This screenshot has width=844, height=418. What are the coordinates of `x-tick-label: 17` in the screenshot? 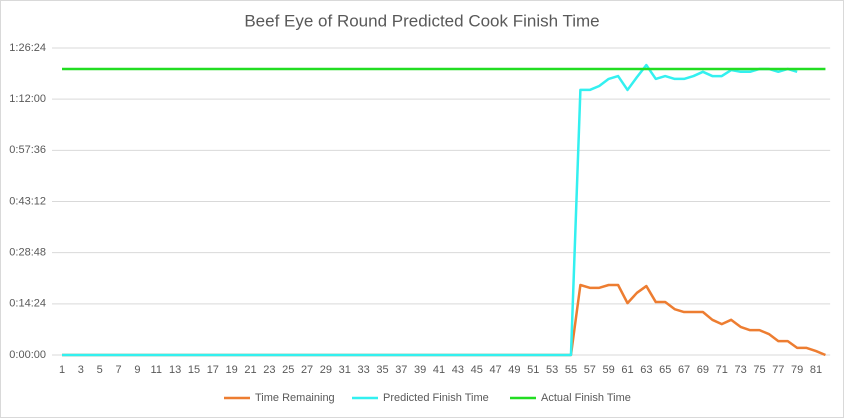 It's located at (213, 370).